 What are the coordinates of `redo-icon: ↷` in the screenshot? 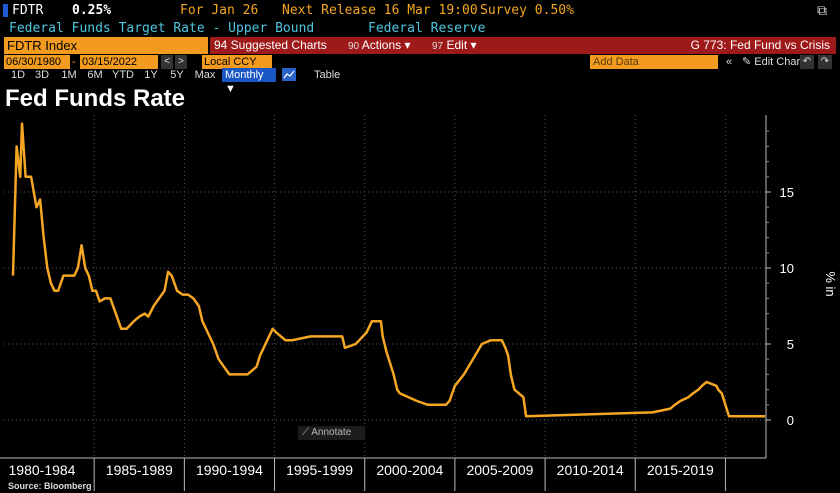 It's located at (825, 62).